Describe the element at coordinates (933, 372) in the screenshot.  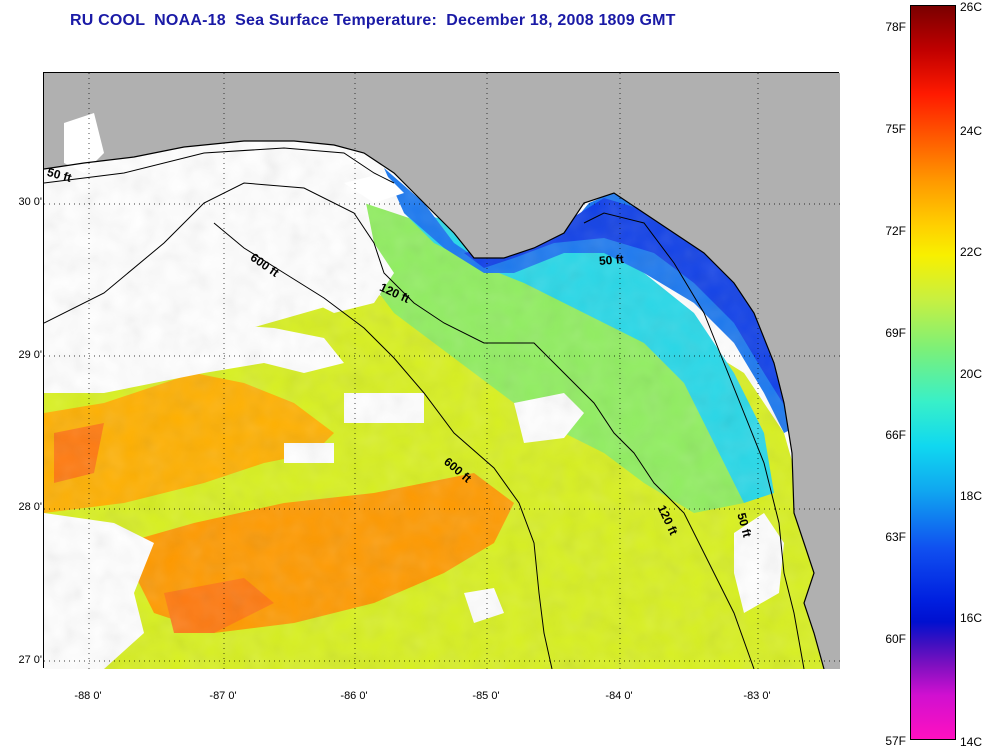
I see `temperature-colorbar` at that location.